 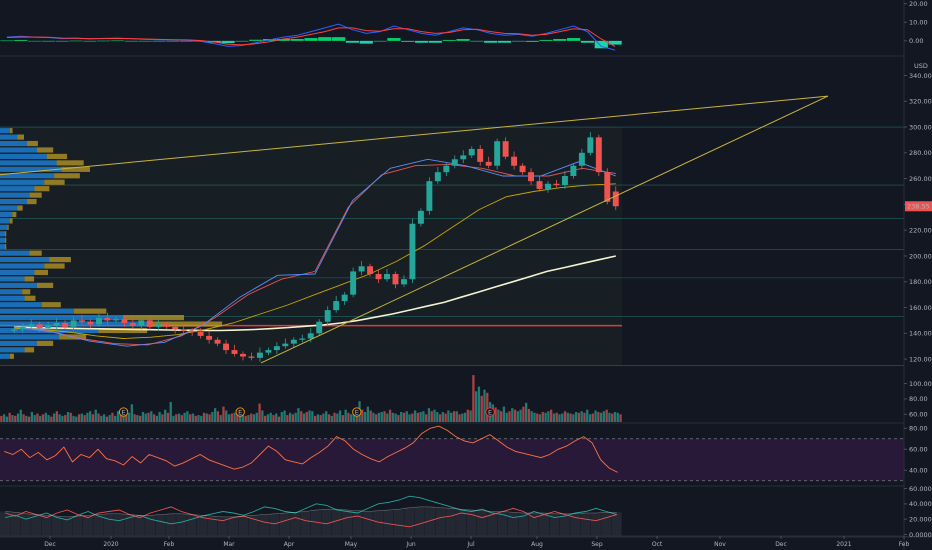 I want to click on macd-pane, so click(x=311, y=37).